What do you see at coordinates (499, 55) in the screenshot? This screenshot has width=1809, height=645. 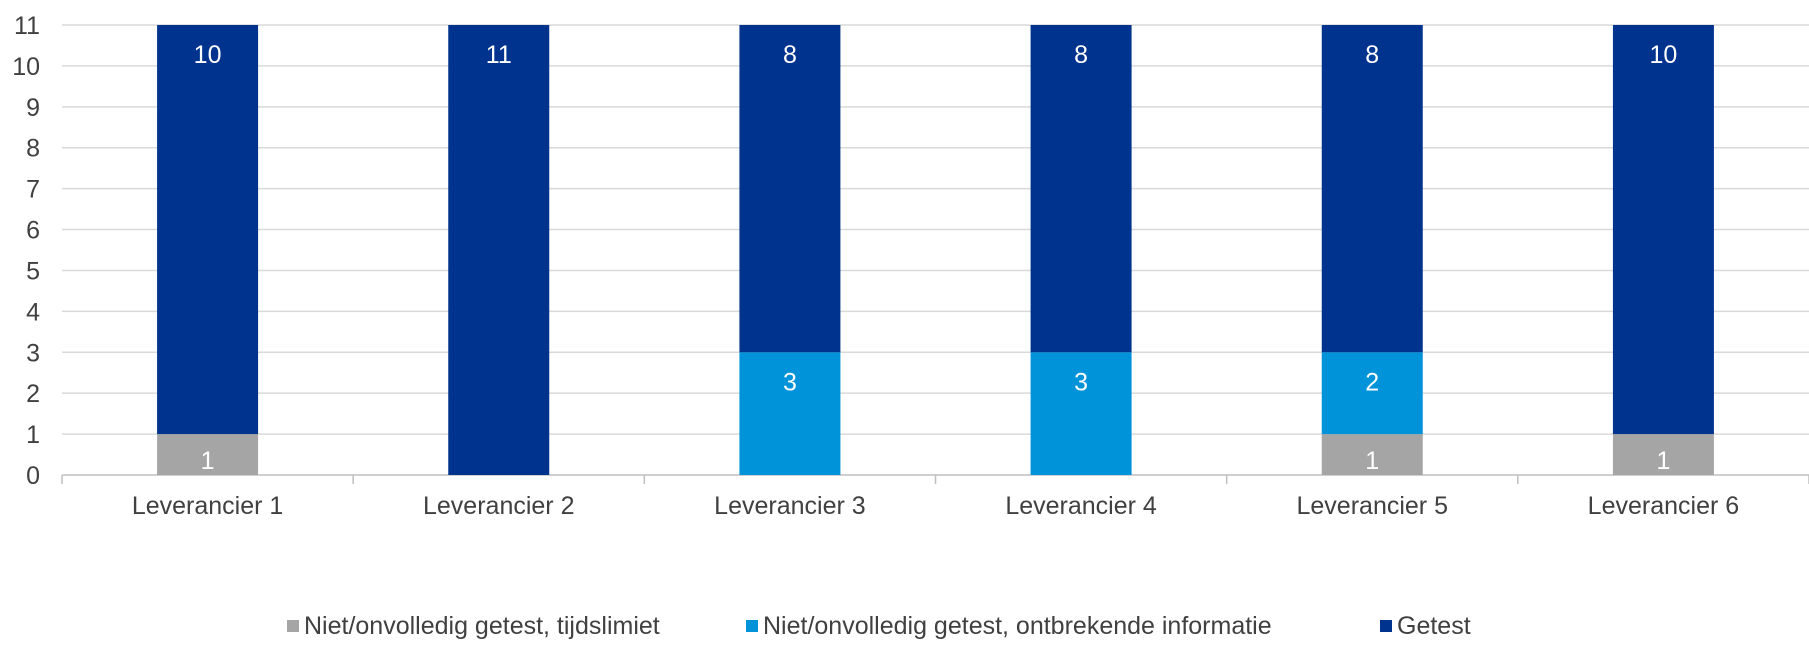 I see `data-label: 11` at bounding box center [499, 55].